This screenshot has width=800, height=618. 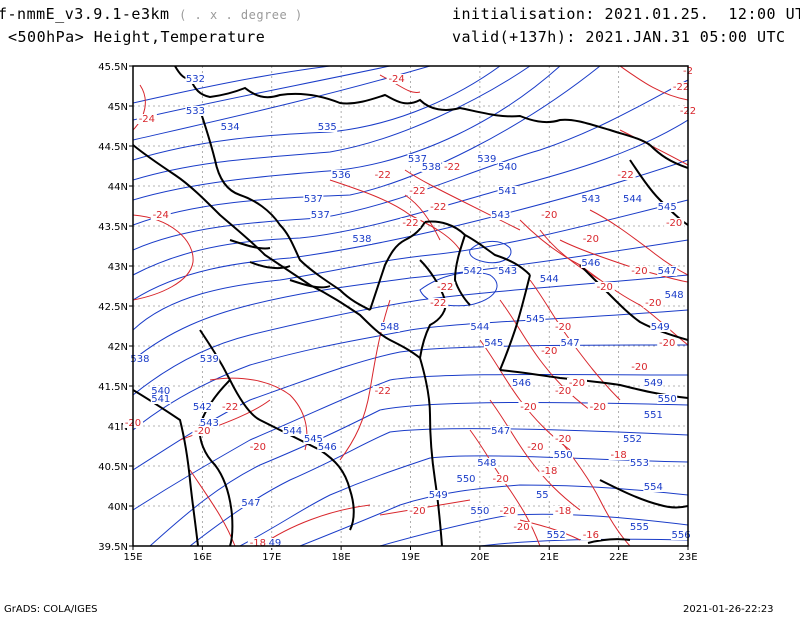 I want to click on height-contour-label: 549, so click(x=653, y=383).